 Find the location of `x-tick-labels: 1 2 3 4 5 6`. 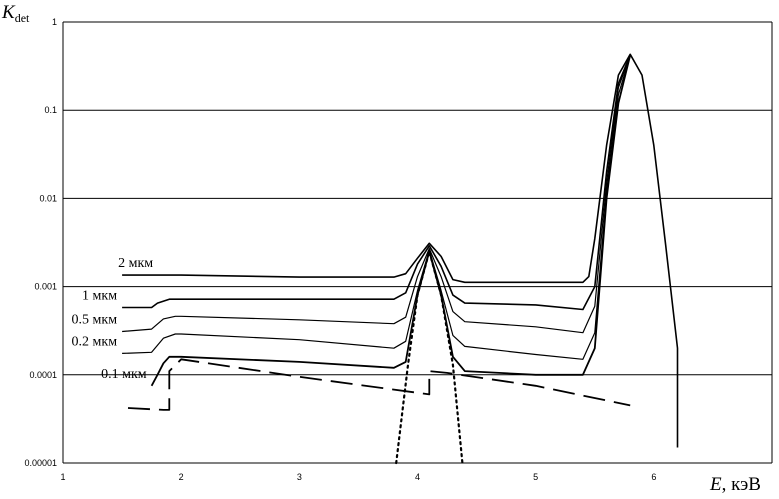

x-tick-labels: 1 2 3 4 5 6 is located at coordinates (358, 477).